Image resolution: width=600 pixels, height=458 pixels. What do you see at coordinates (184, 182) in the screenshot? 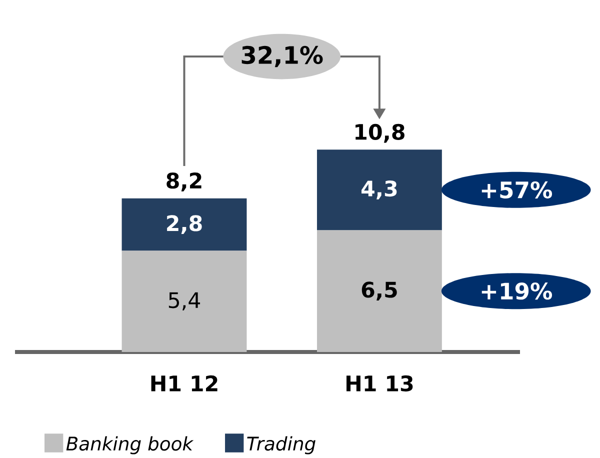
I see `total-label: 8,2` at bounding box center [184, 182].